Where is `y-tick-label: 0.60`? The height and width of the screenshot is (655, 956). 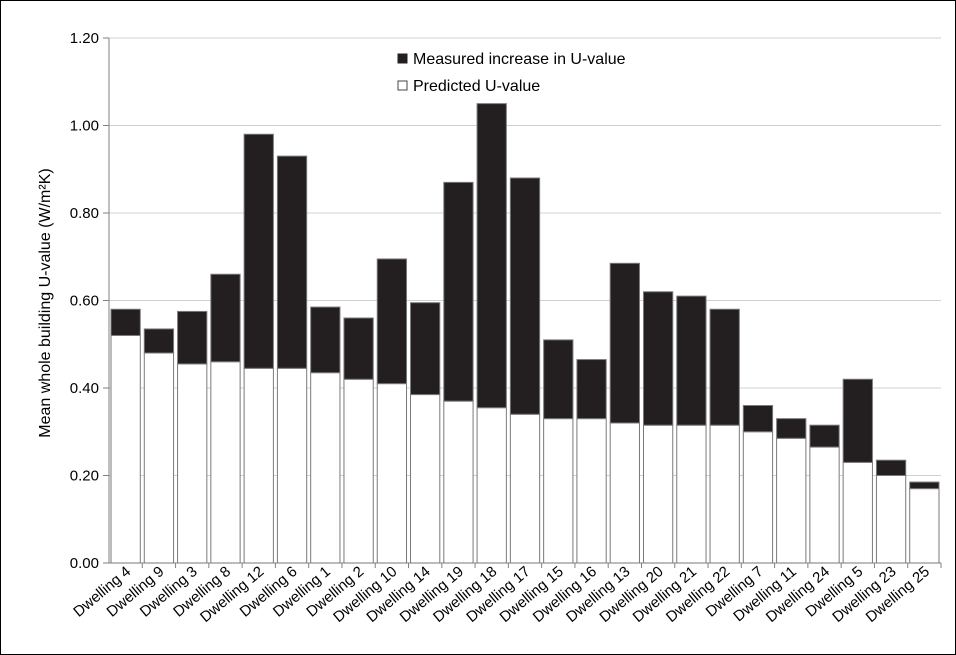
y-tick-label: 0.60 is located at coordinates (84, 301).